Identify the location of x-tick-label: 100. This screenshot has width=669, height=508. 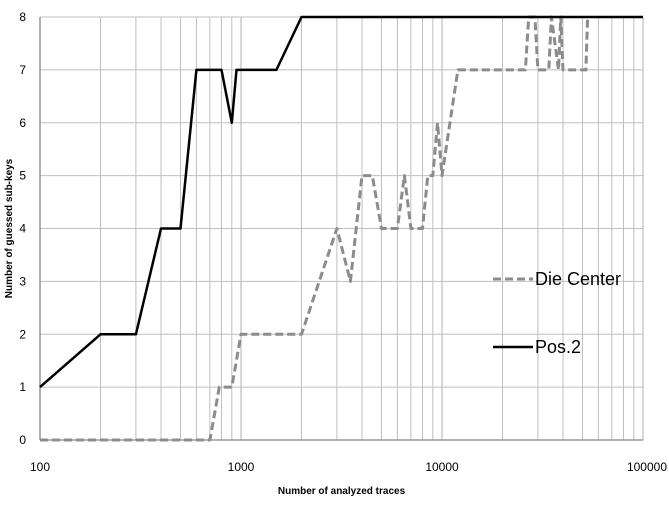
(40, 467).